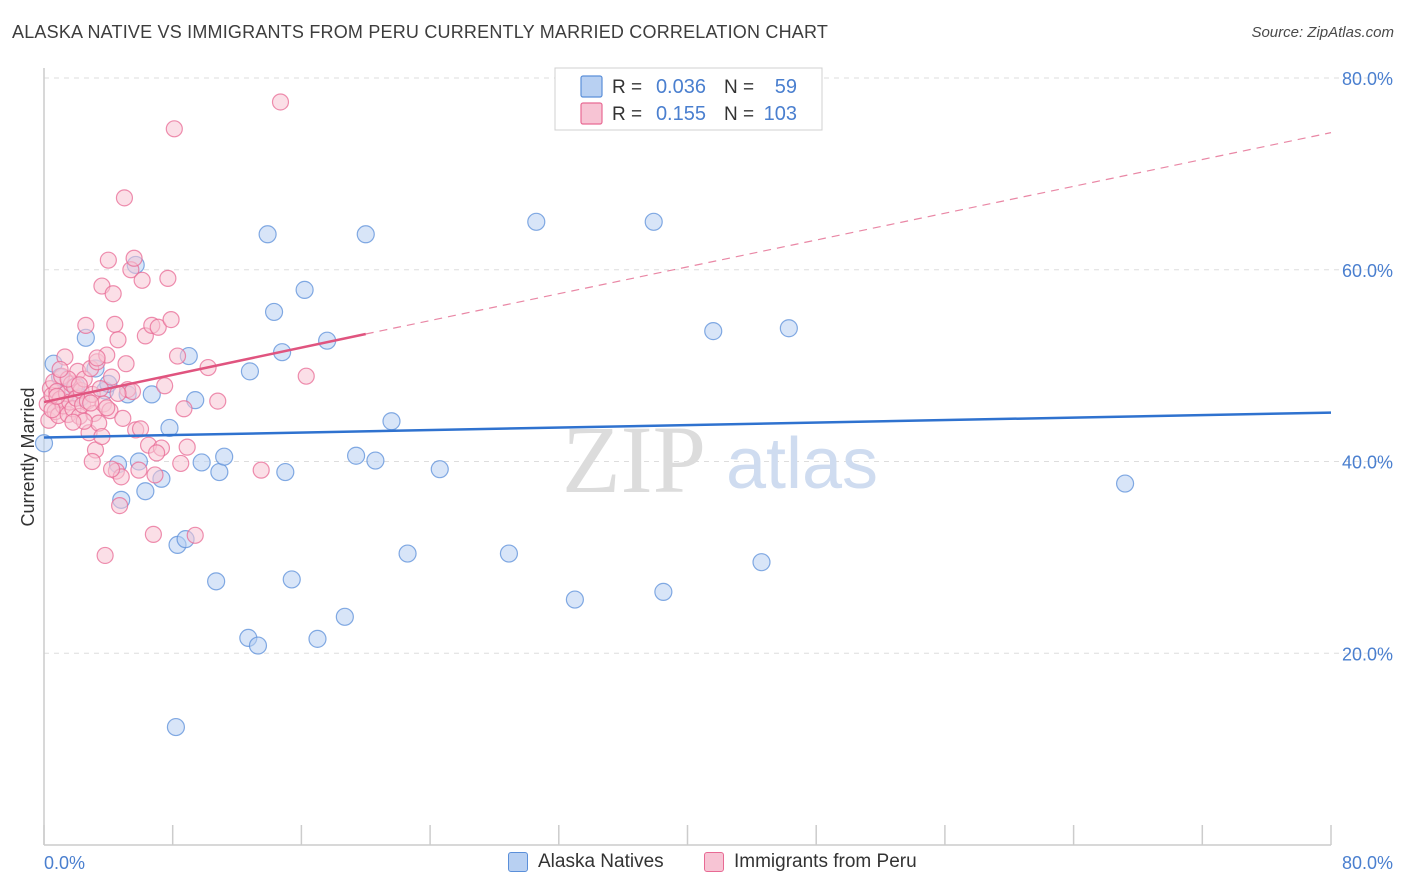  I want to click on trendline-peru, so click(205, 368).